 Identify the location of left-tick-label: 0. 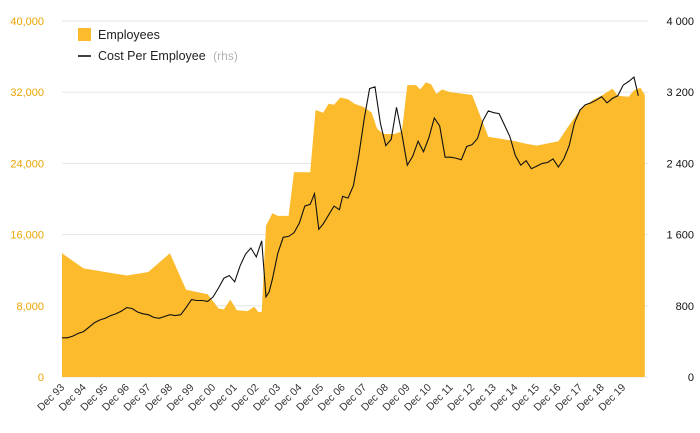
(41, 378).